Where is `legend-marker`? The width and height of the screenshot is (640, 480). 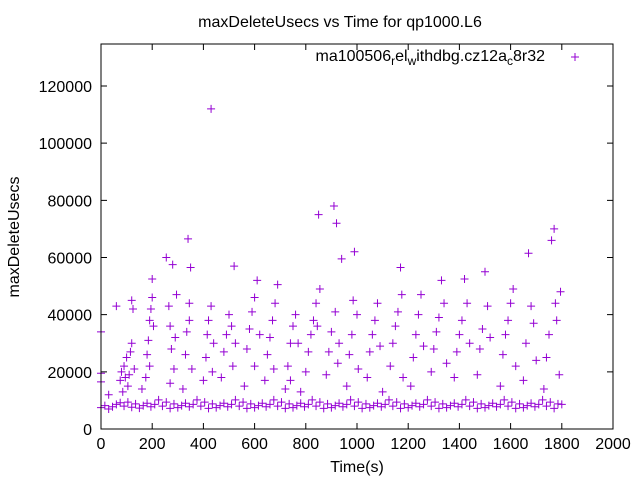 legend-marker is located at coordinates (575, 57).